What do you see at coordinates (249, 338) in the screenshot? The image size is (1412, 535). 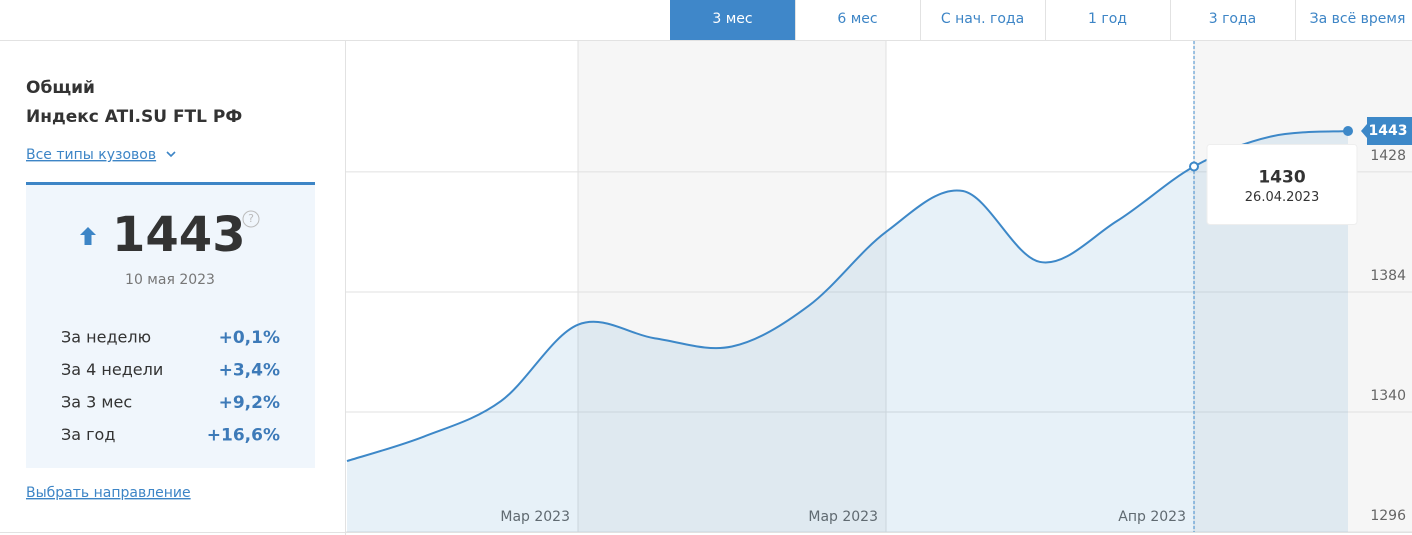 I see `row-value: +0,1%` at bounding box center [249, 338].